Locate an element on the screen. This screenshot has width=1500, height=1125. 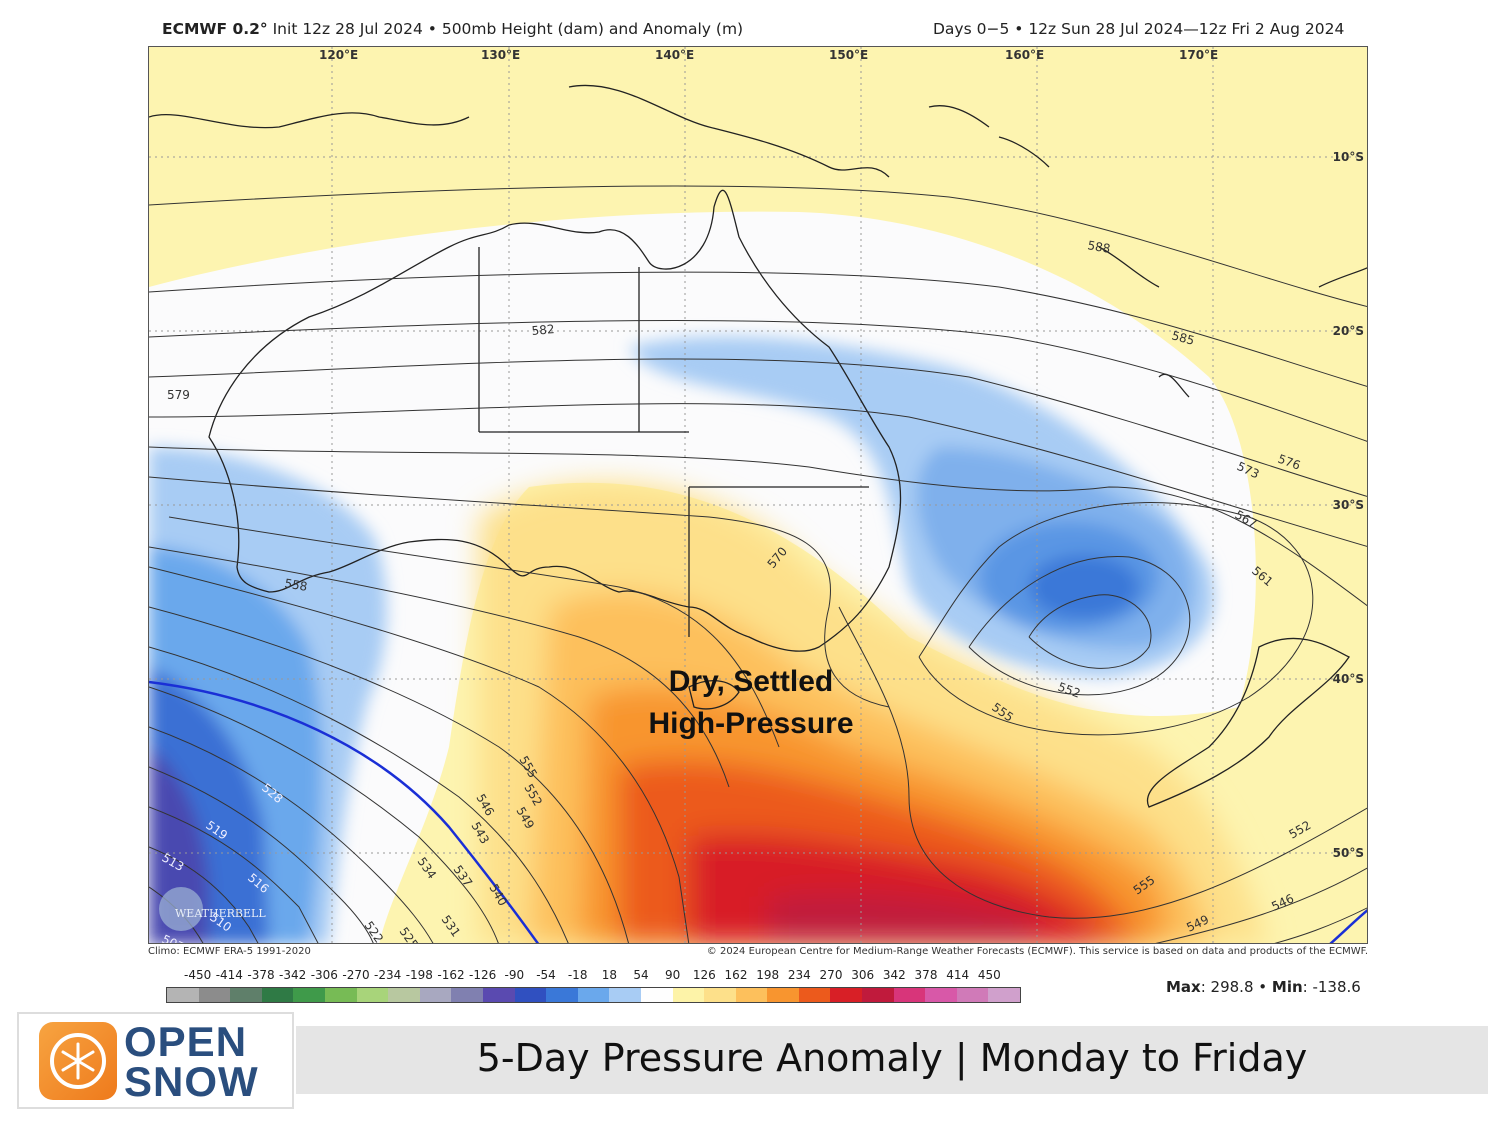
min-label: Min is located at coordinates (1287, 987).